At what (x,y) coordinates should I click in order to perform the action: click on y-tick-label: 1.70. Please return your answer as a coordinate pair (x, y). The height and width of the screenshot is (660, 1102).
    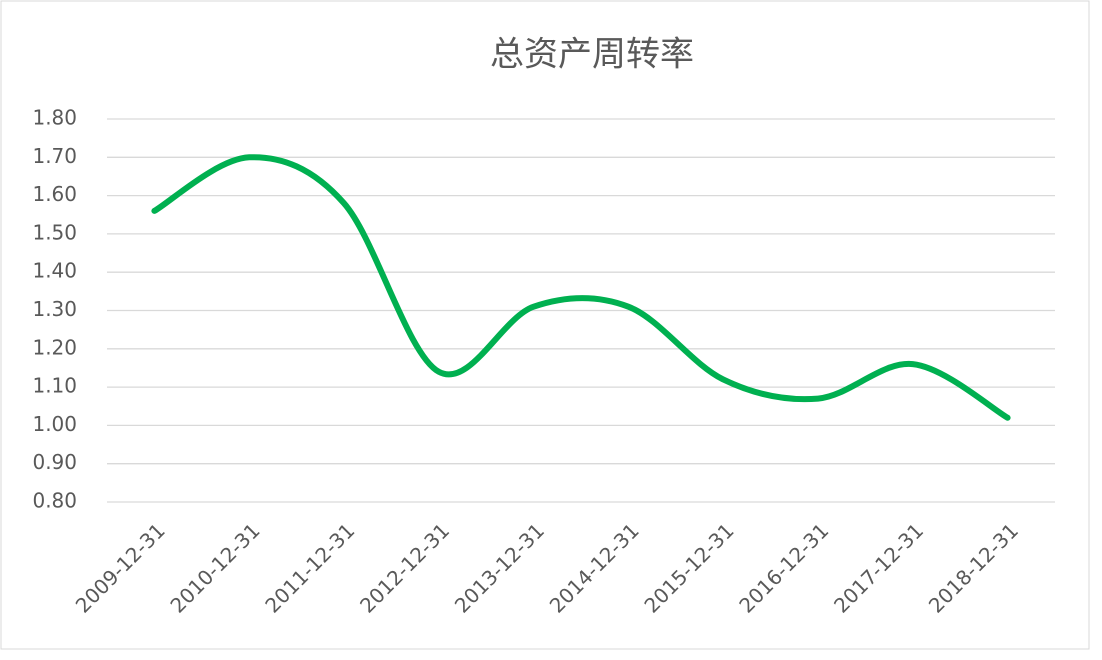
    Looking at the image, I should click on (54, 156).